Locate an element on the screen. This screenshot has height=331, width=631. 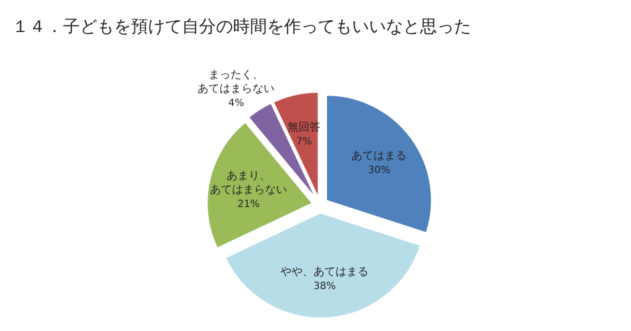
data-label: 4% is located at coordinates (236, 103).